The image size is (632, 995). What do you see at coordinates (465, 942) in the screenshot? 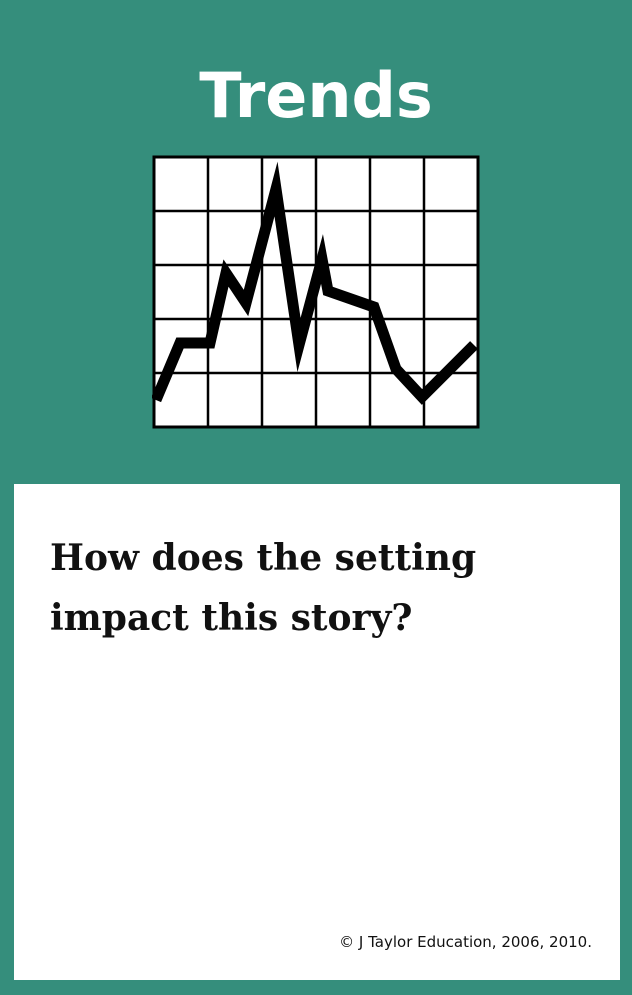
I see `copyright-text: © J Taylor Education, 2006, 2010.` at bounding box center [465, 942].